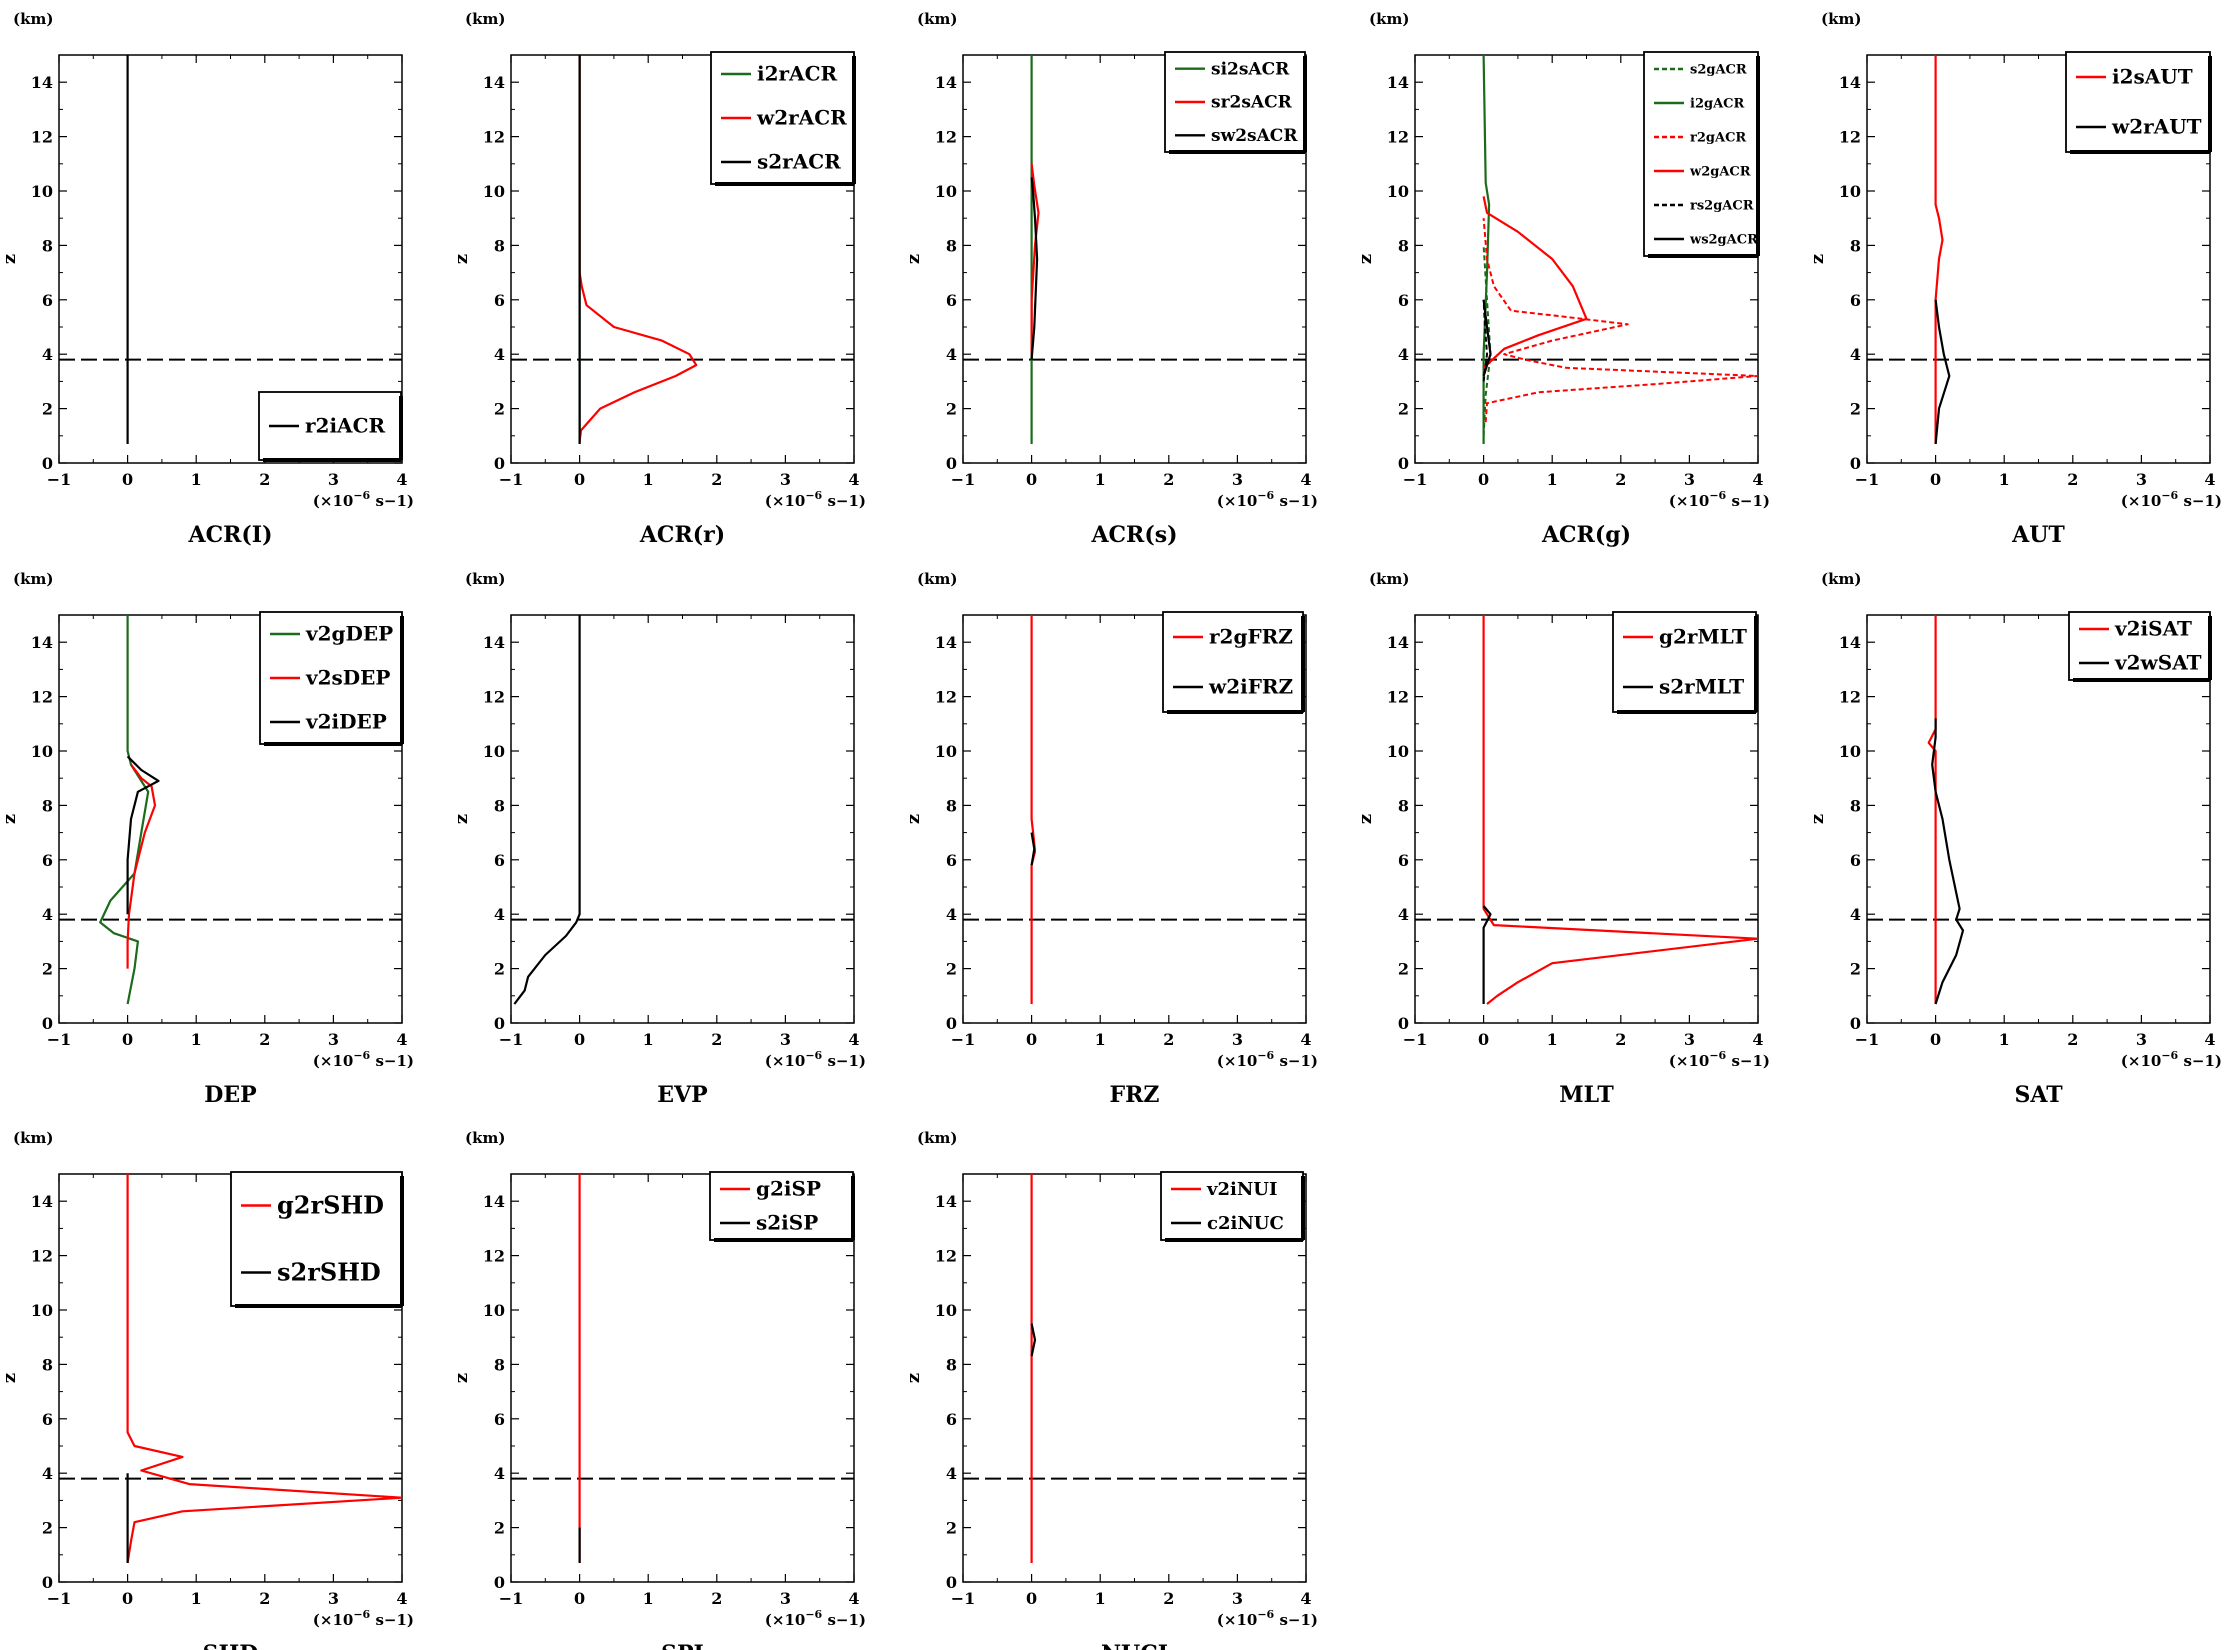  Describe the element at coordinates (347, 678) in the screenshot. I see `legend-label: v2sDEP` at that location.